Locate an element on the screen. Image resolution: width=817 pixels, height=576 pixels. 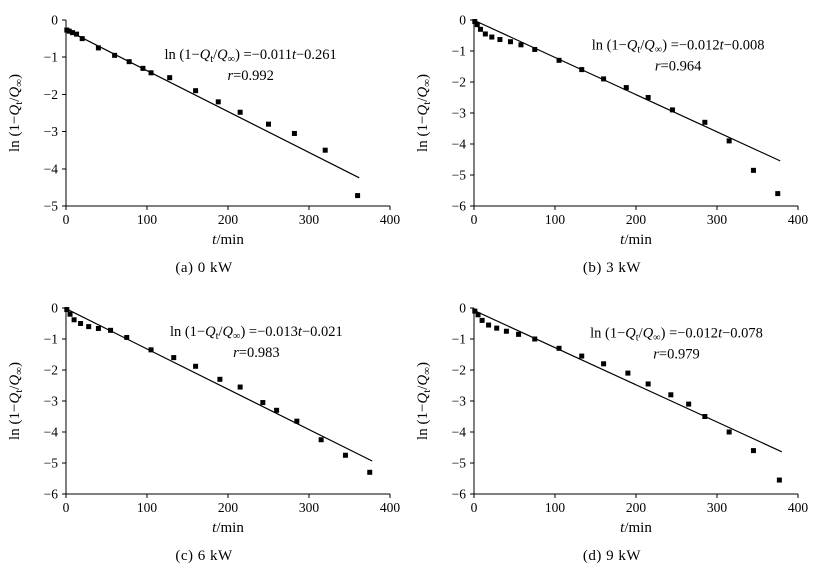
caption-c: (c) 6 kW is located at coordinates (204, 556).